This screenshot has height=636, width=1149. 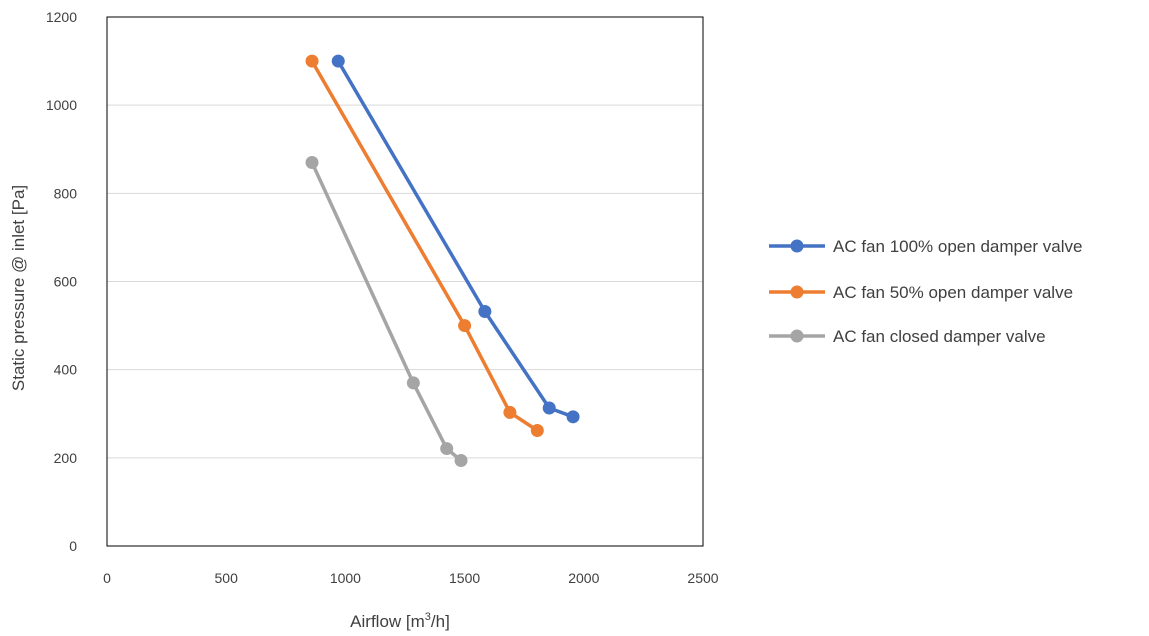 I want to click on x-axis-ticks: 0 500 1000 1500 2000 2500, so click(x=411, y=578).